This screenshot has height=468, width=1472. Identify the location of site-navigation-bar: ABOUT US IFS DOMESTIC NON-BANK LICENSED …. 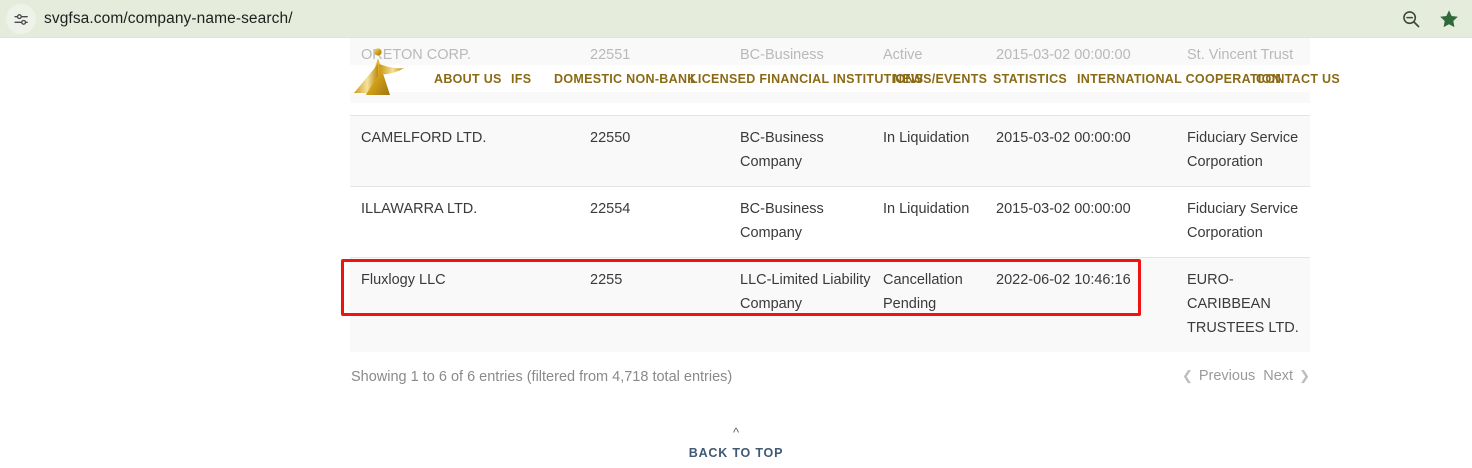
(845, 71).